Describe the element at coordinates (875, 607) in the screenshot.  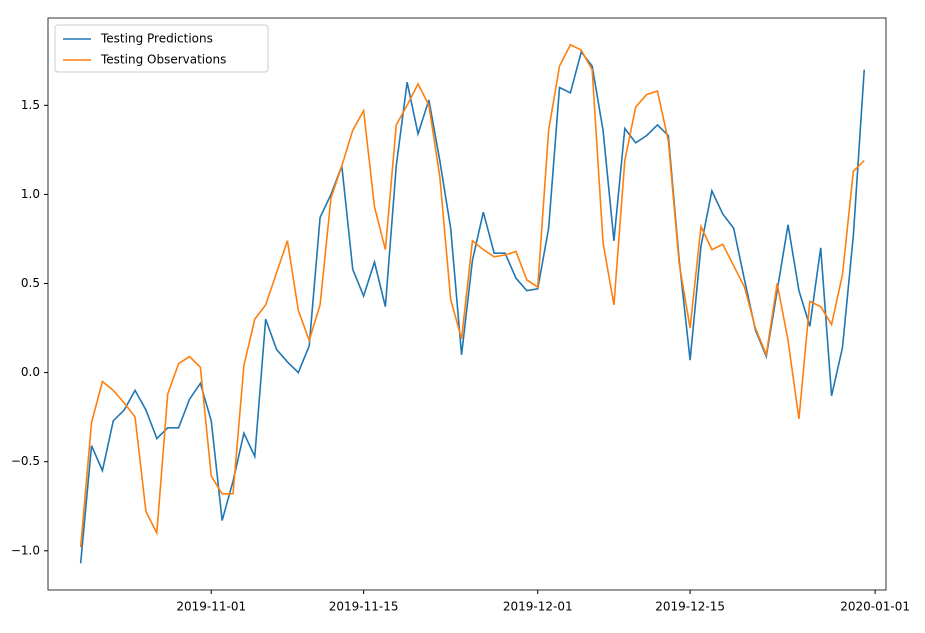
I see `x-tick-label: 2020-01-01` at that location.